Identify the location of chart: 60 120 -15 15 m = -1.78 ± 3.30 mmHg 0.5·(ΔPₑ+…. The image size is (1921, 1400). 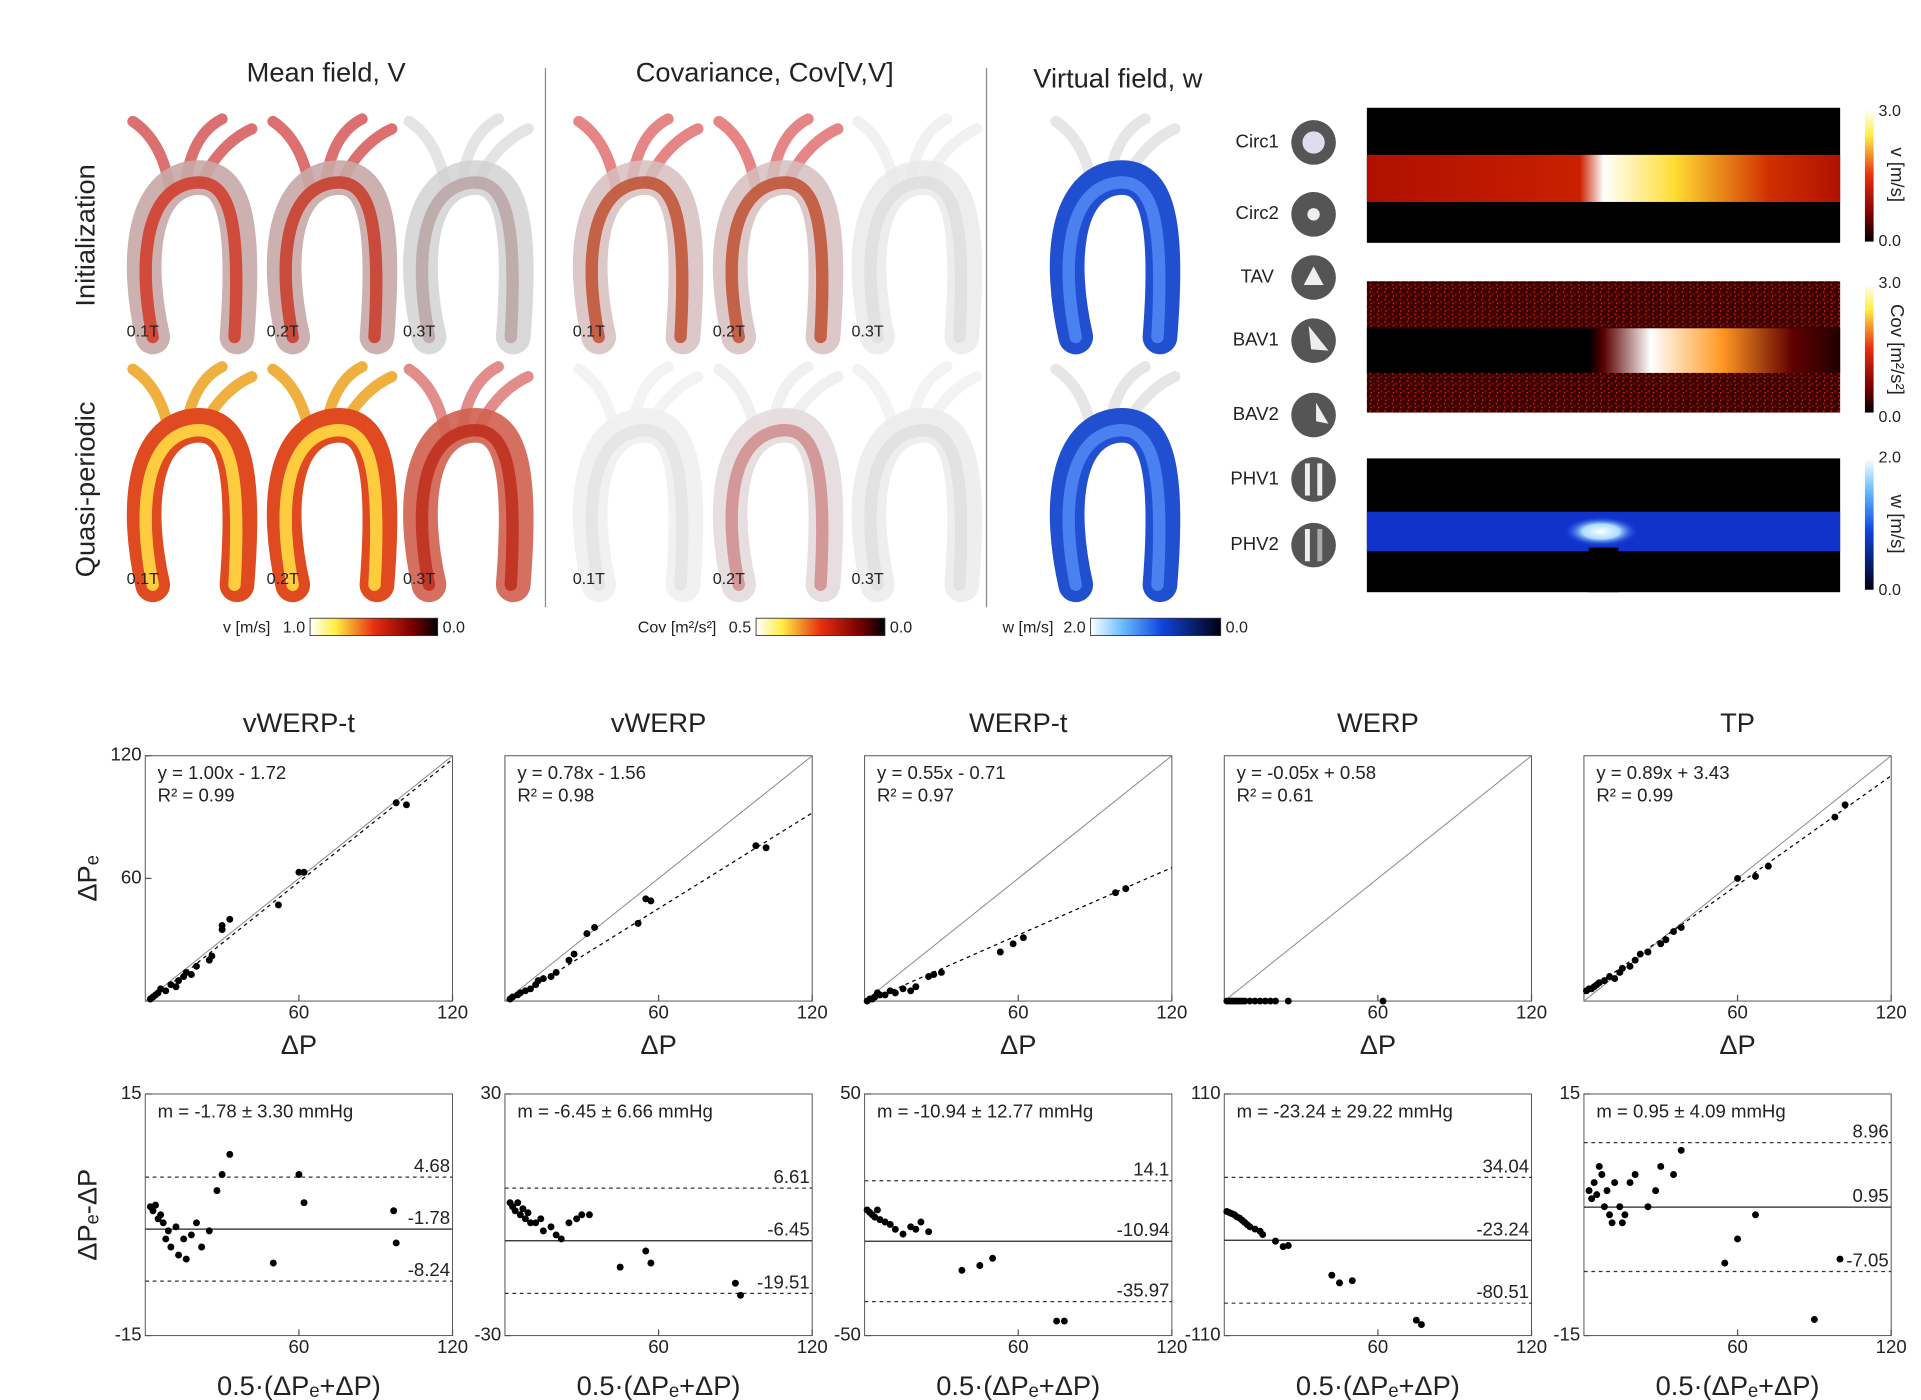
(270, 1241).